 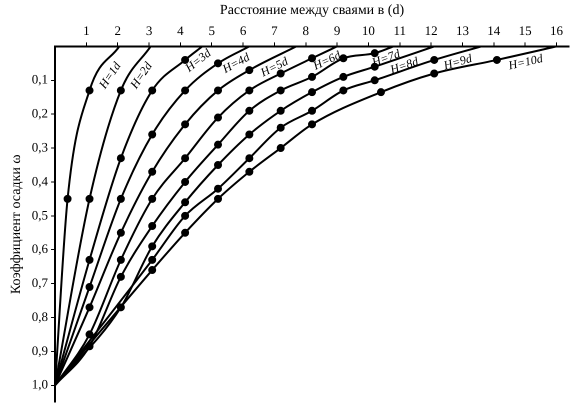 What do you see at coordinates (40, 316) in the screenshot?
I see `y-tick-label: 0,8` at bounding box center [40, 316].